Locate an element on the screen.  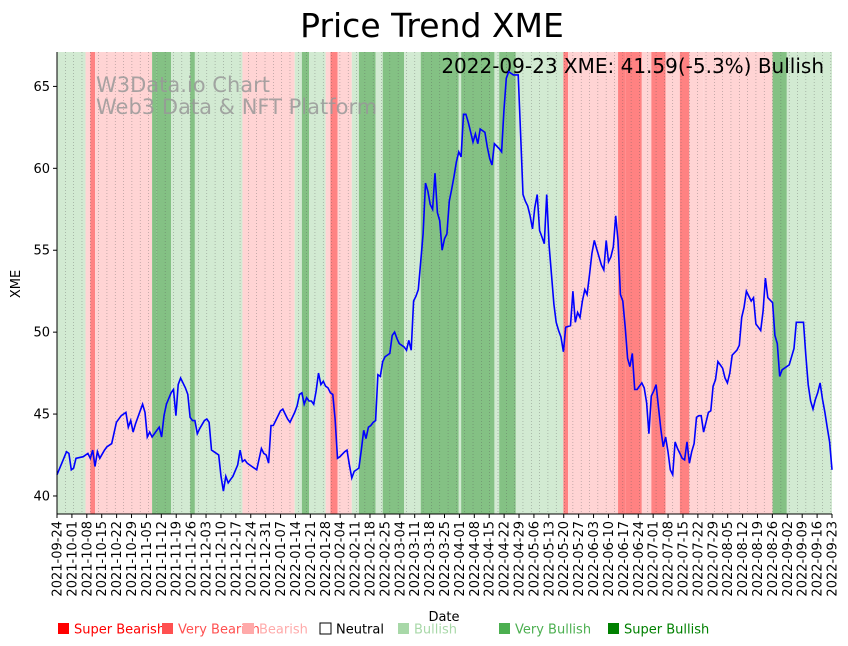
x-tick-label: 2022-04-08 is located at coordinates (475, 559).